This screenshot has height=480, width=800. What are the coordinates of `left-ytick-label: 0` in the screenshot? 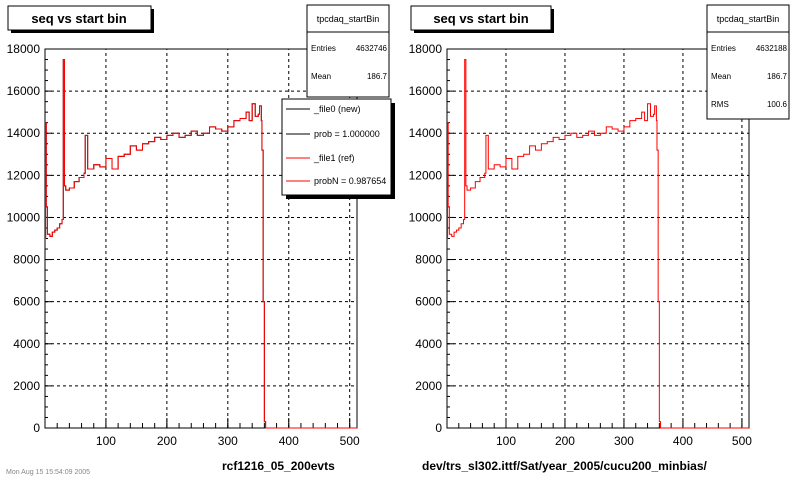 It's located at (36, 428).